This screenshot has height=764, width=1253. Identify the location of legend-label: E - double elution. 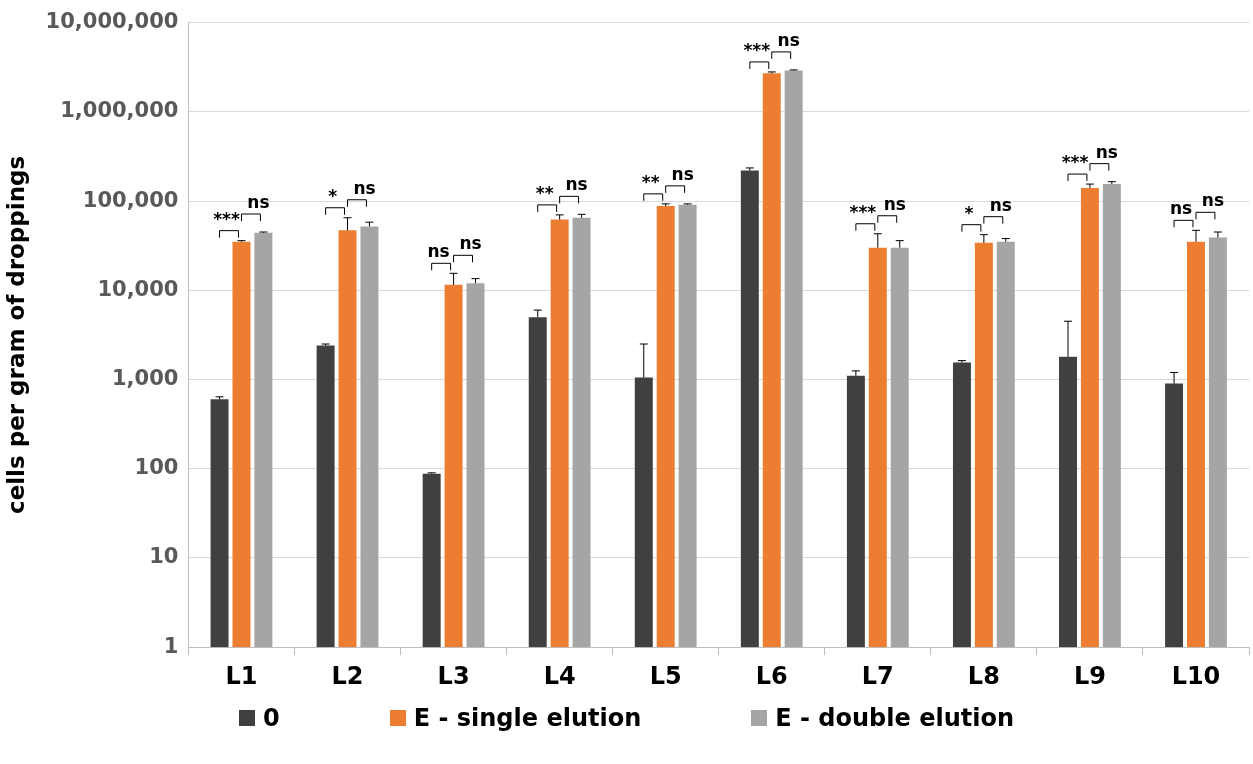
(894, 718).